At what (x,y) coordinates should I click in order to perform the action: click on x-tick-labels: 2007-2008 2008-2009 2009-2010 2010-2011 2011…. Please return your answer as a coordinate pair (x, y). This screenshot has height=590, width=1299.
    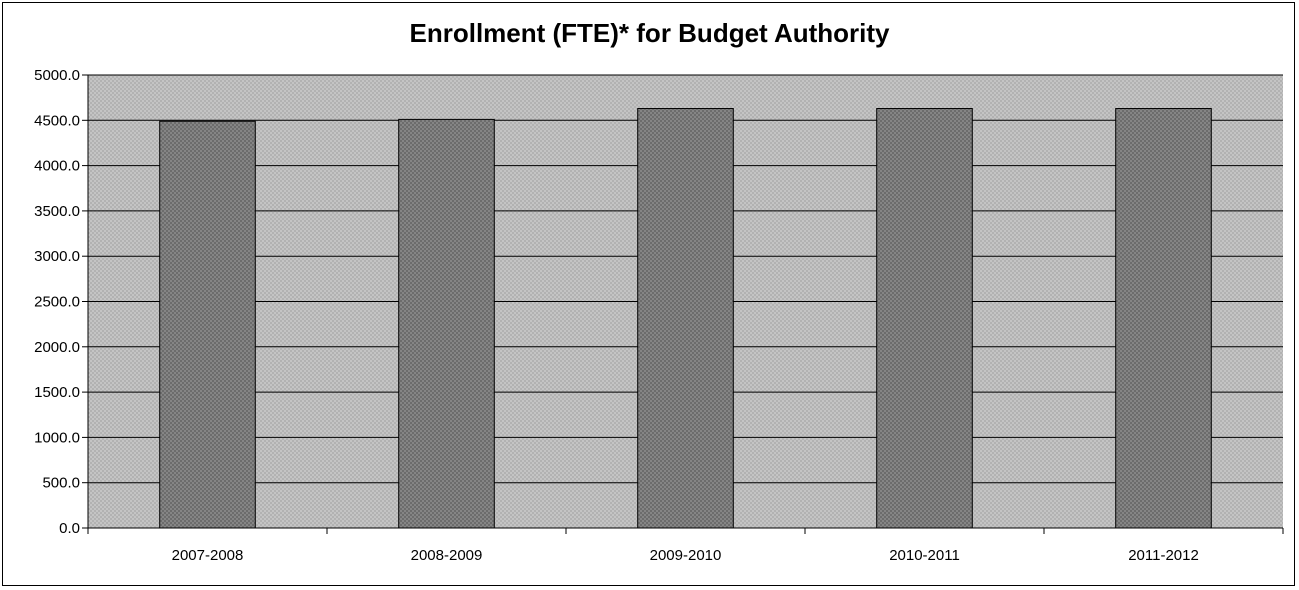
    Looking at the image, I should click on (685, 555).